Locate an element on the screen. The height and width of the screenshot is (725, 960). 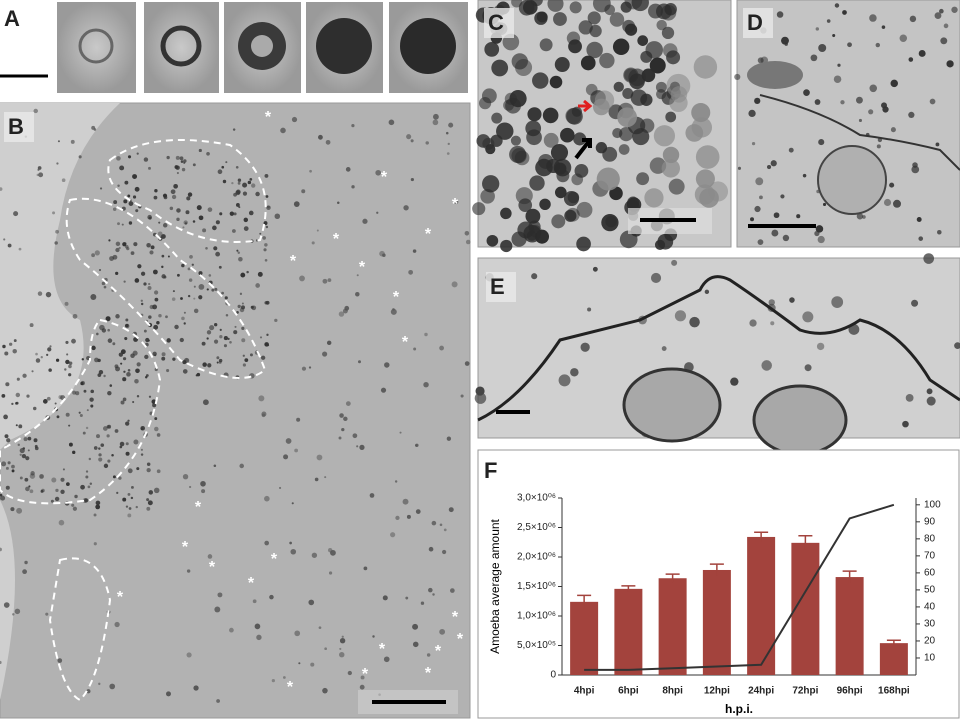
x-tick-label: 8hpi is located at coordinates (672, 691).